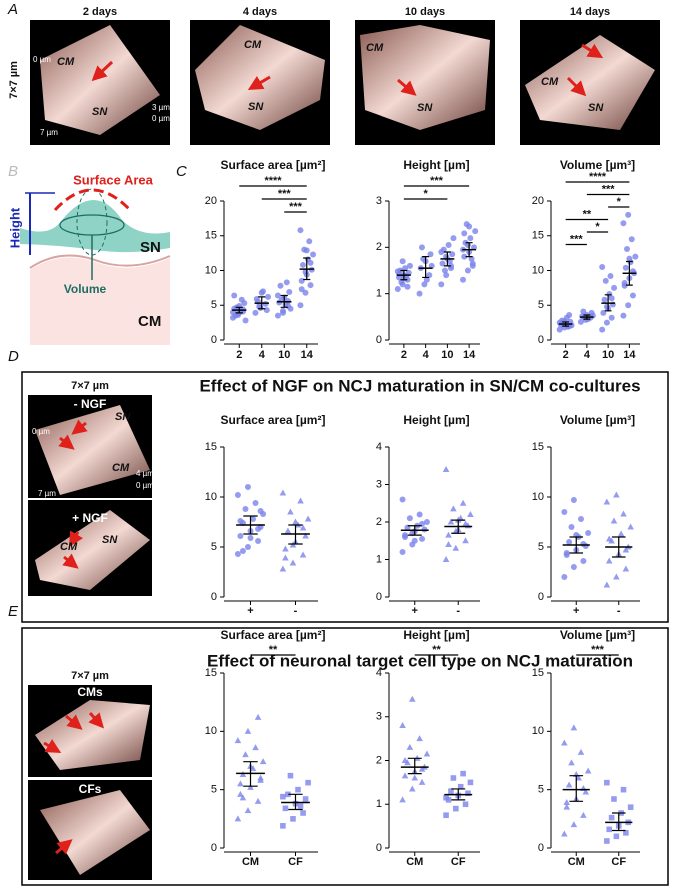 The image size is (673, 894). Describe the element at coordinates (90, 404) in the screenshot. I see `image-title: - NGF` at that location.